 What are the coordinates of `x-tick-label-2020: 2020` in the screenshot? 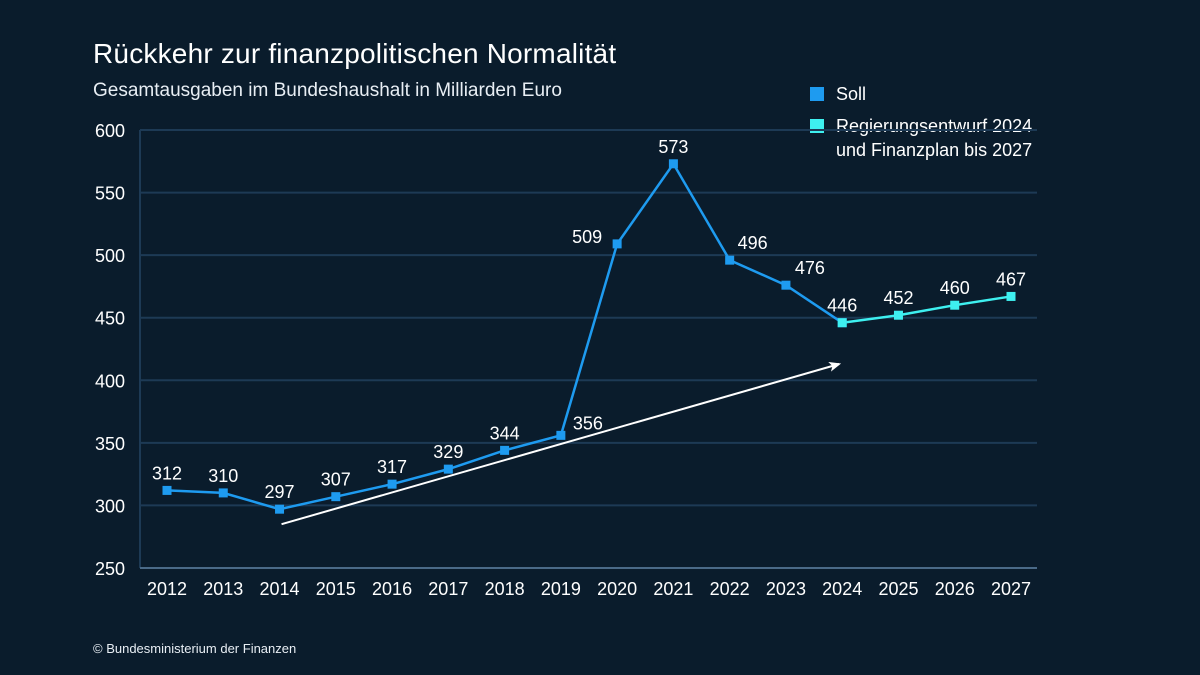 It's located at (617, 589).